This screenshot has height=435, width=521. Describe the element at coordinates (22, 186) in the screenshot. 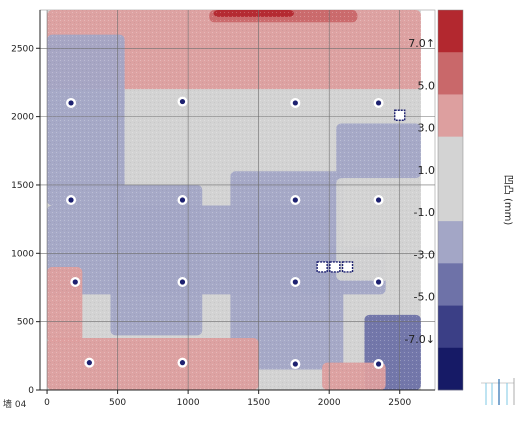

I see `y-tick-label: 1500` at that location.